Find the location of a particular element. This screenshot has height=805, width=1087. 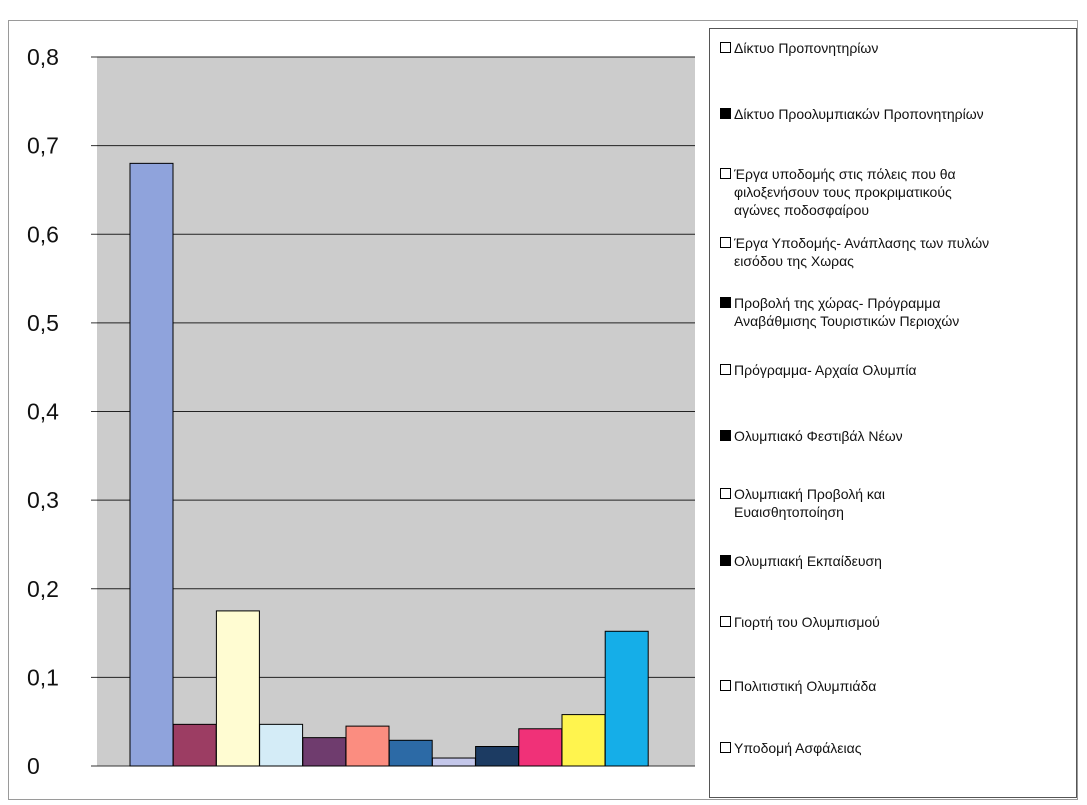

legend-label: Πρόγραμμα- Αρχαία Ολυμπία is located at coordinates (825, 370).